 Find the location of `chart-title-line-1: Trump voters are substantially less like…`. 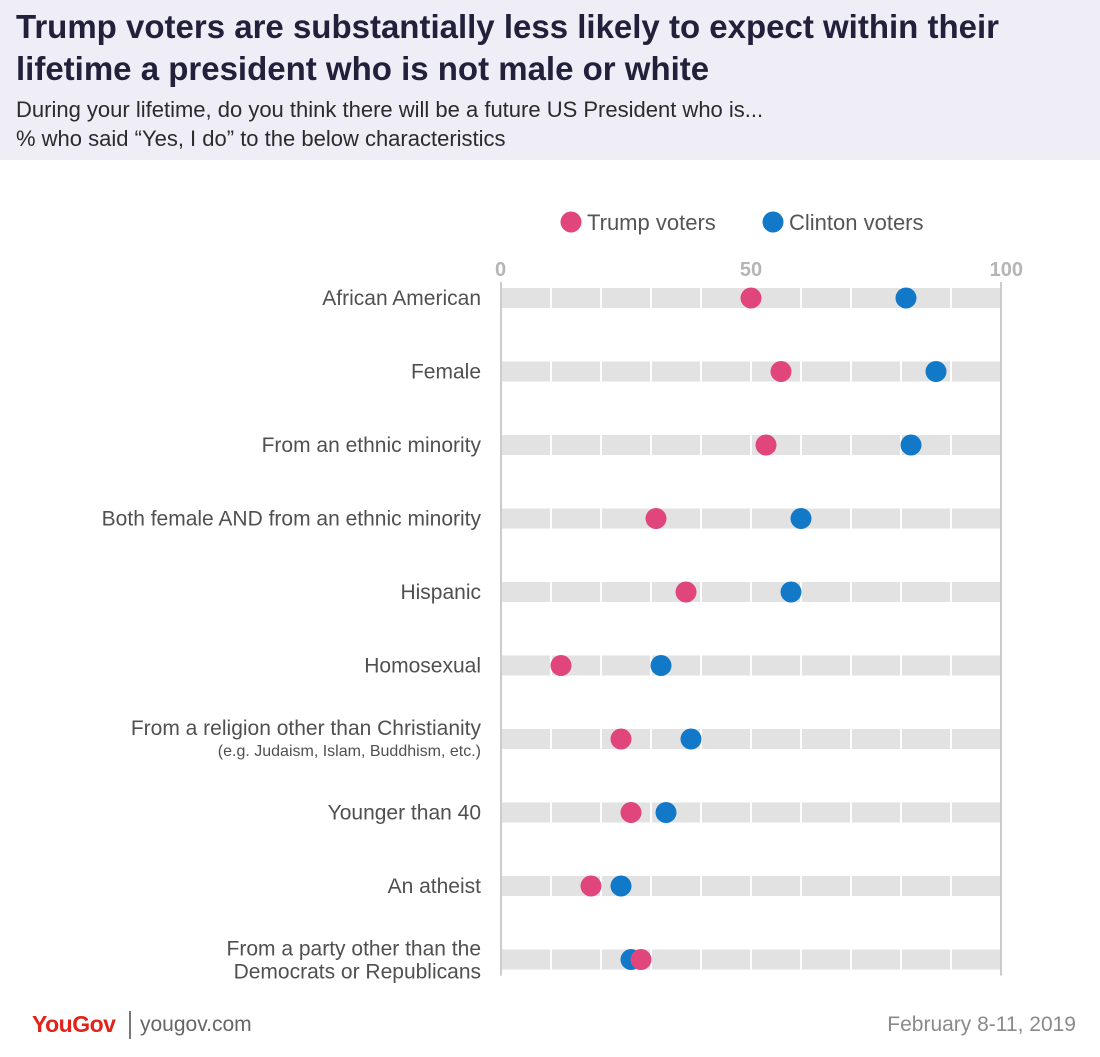

chart-title-line-1: Trump voters are substantially less like… is located at coordinates (507, 26).